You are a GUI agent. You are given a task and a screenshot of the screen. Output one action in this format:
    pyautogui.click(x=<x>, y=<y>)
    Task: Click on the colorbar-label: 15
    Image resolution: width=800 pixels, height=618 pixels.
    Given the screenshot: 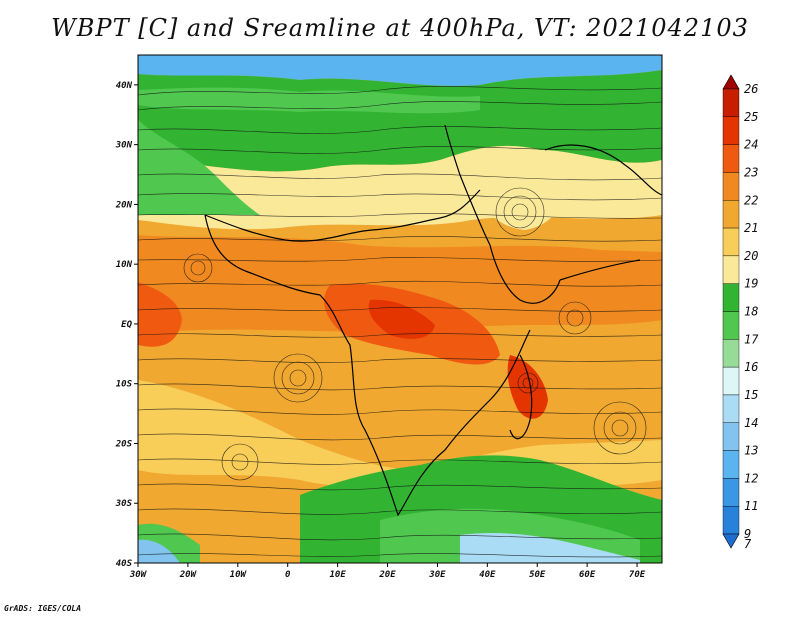 What is the action you would take?
    pyautogui.click(x=751, y=395)
    